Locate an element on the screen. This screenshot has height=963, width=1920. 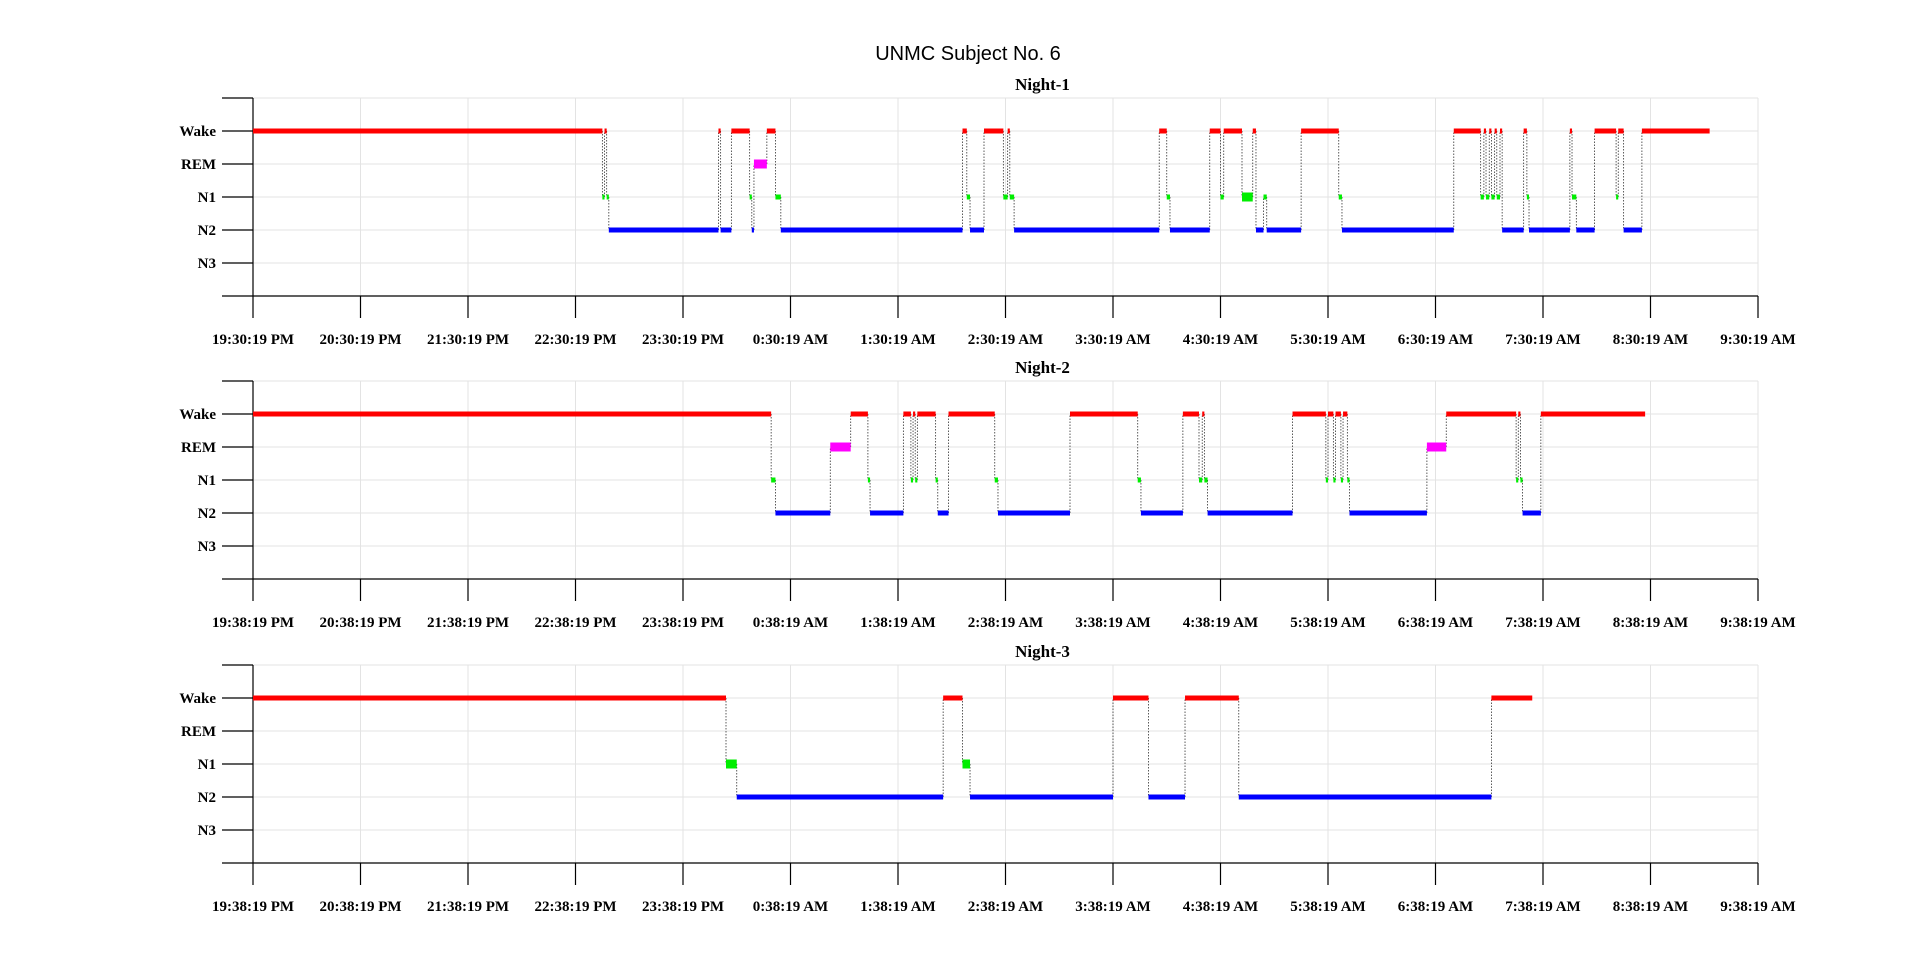
panel-title: Night-2 is located at coordinates (1042, 367).